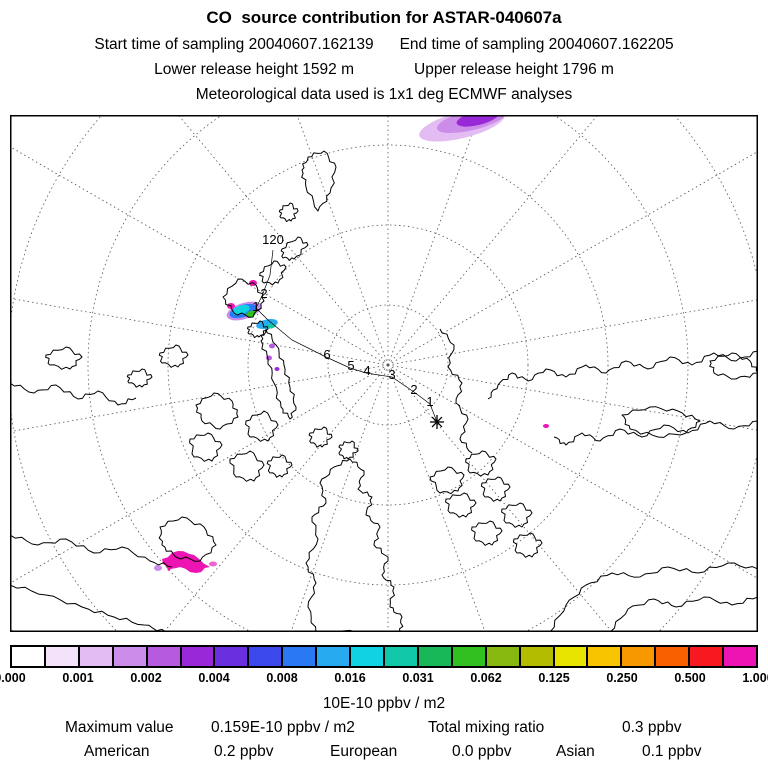 The height and width of the screenshot is (768, 768). Describe the element at coordinates (622, 678) in the screenshot. I see `colorbar-tick-label: 0.250` at that location.